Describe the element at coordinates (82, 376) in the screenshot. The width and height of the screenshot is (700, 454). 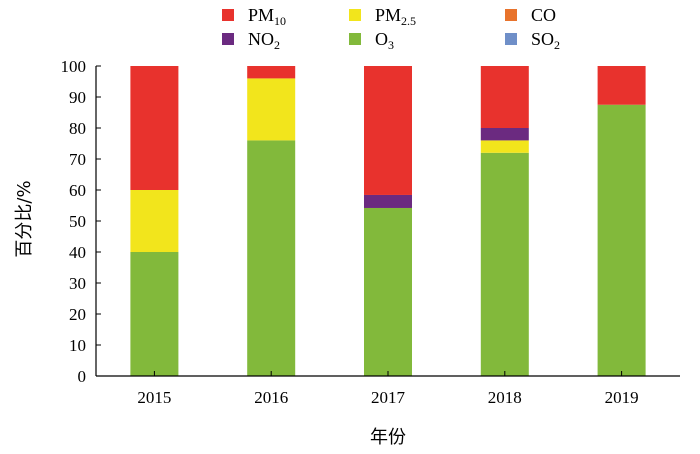
I see `y-tick-label: 0` at that location.